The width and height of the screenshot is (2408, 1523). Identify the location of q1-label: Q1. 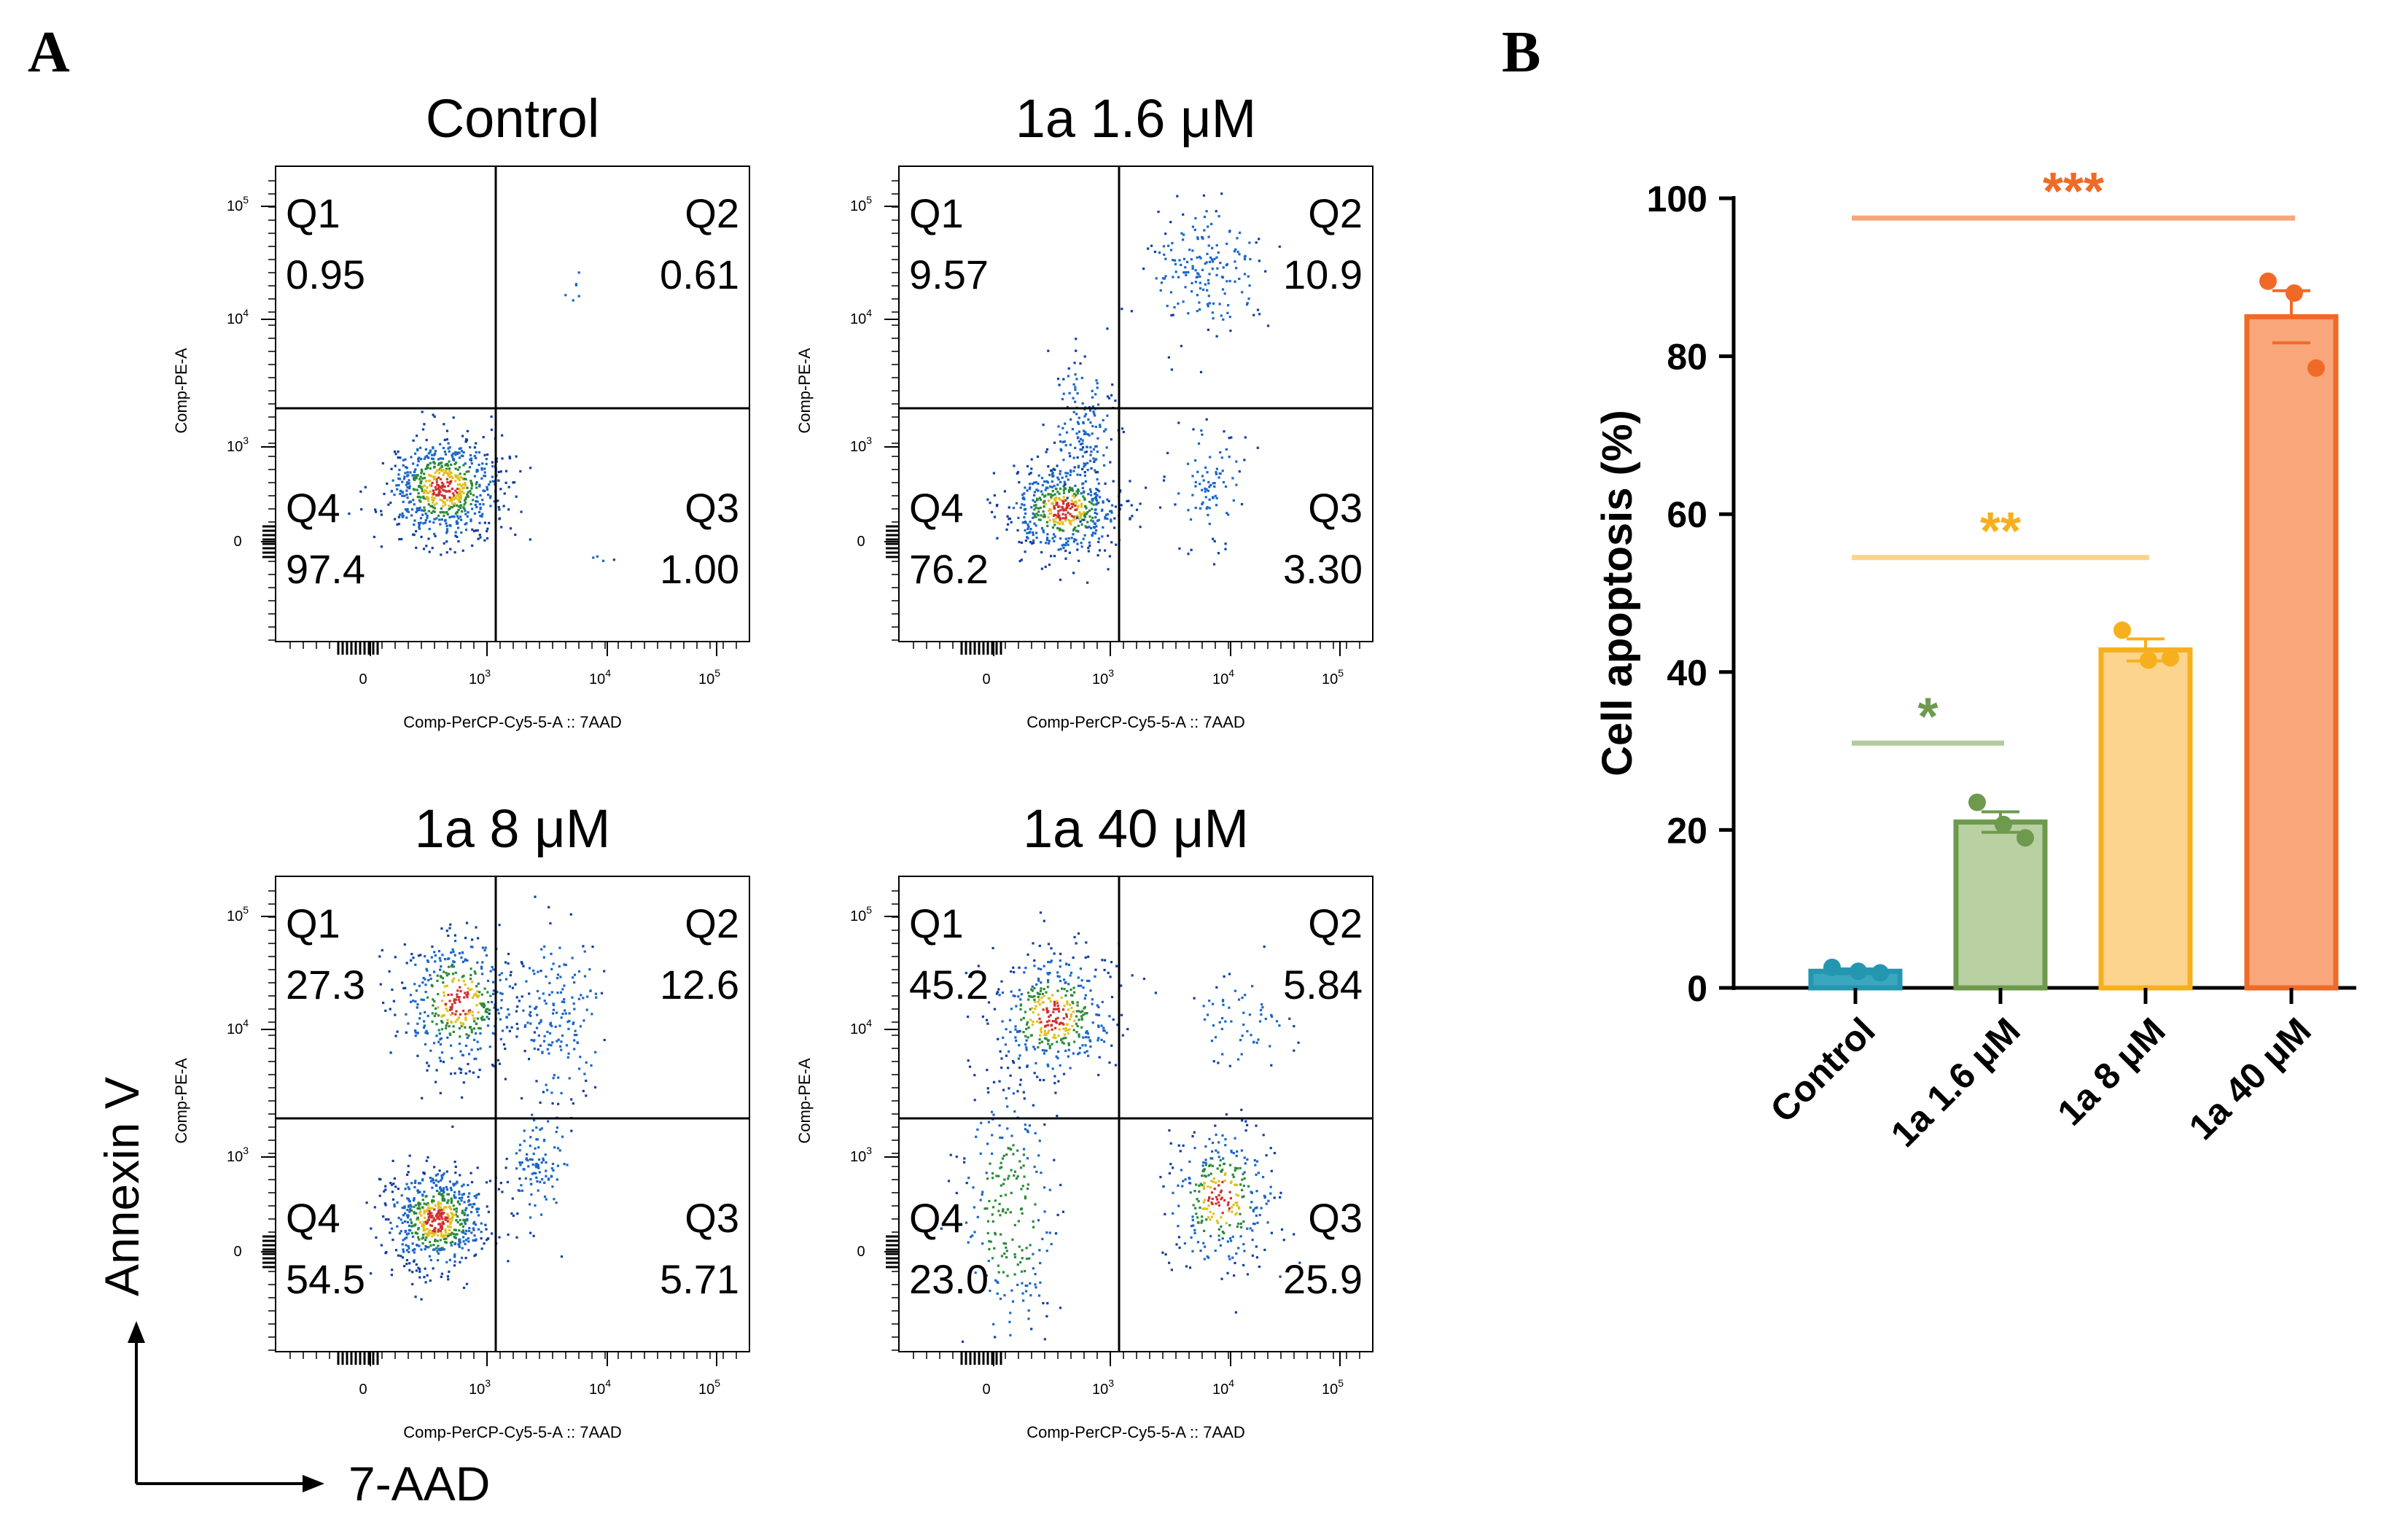
(313, 213).